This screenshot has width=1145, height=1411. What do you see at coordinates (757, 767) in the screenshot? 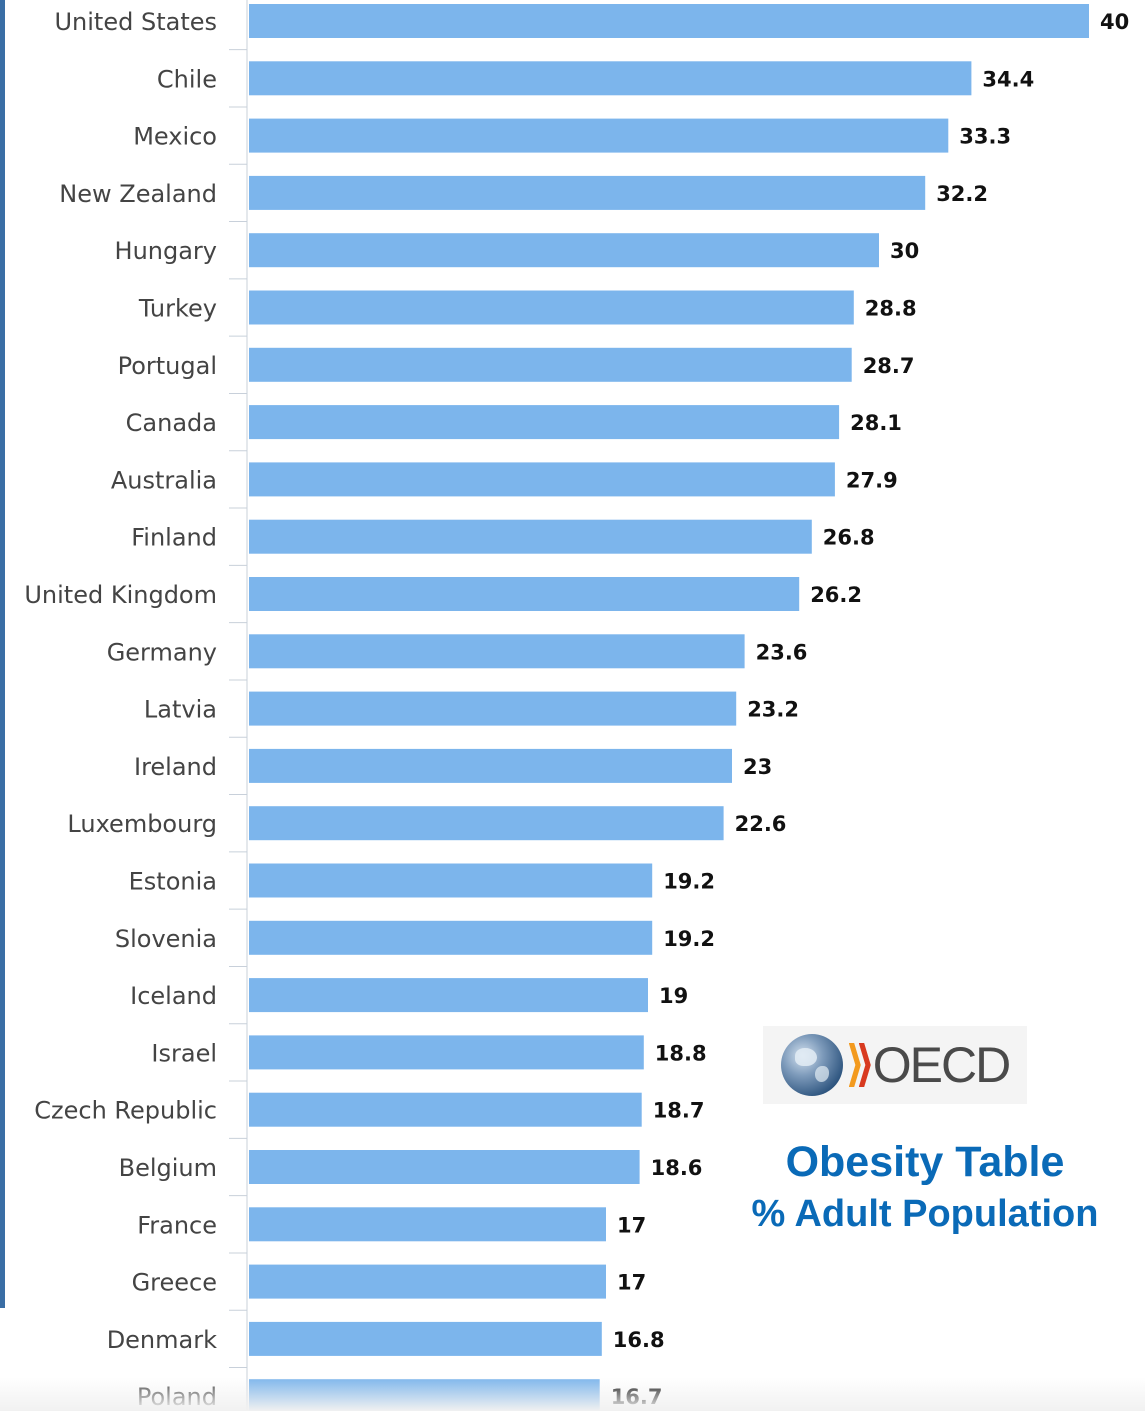
I see `value-label: 23` at bounding box center [757, 767].